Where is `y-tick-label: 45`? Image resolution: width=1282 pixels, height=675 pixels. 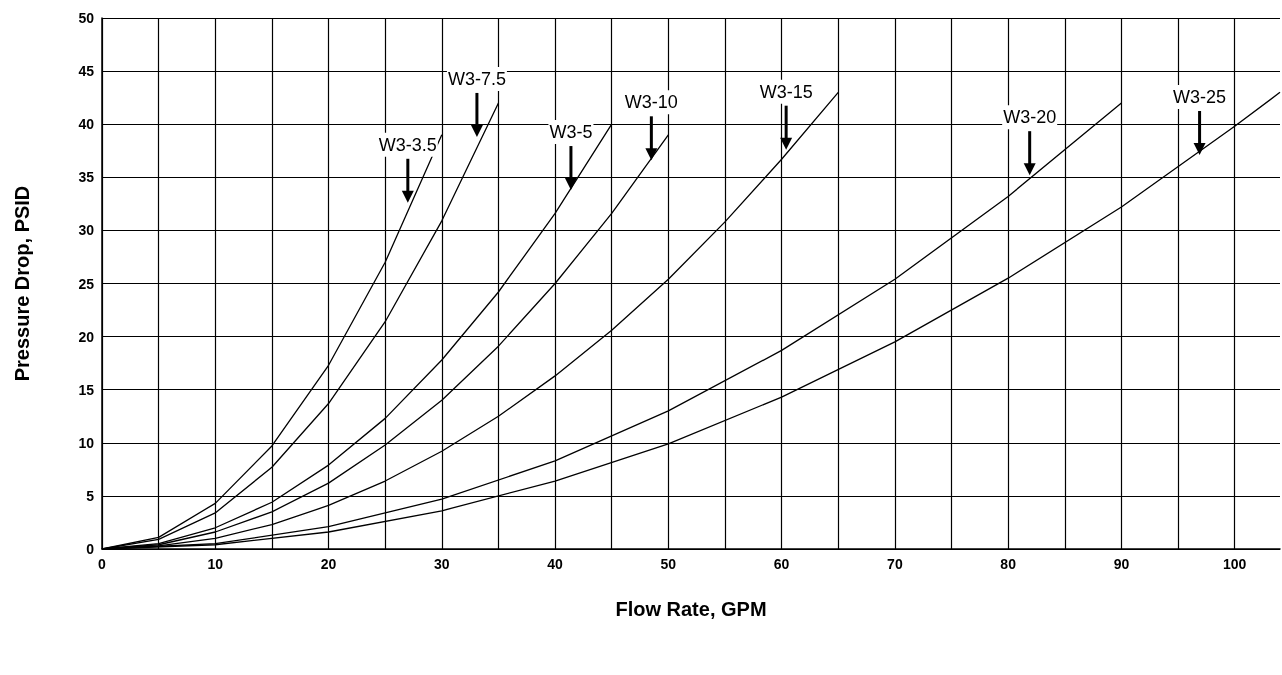
y-tick-label: 45 is located at coordinates (86, 71).